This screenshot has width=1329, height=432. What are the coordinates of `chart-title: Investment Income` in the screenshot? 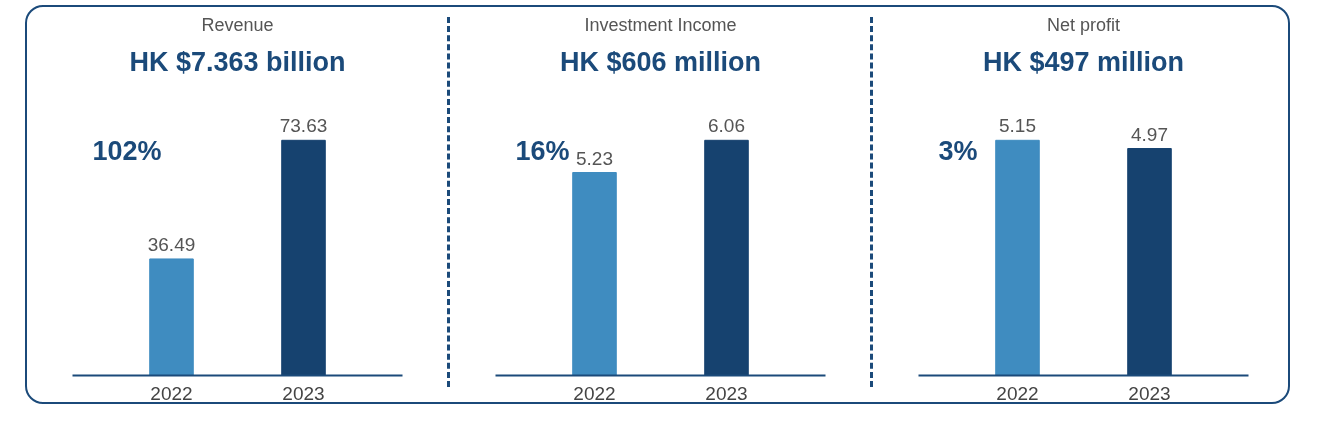 It's located at (660, 24).